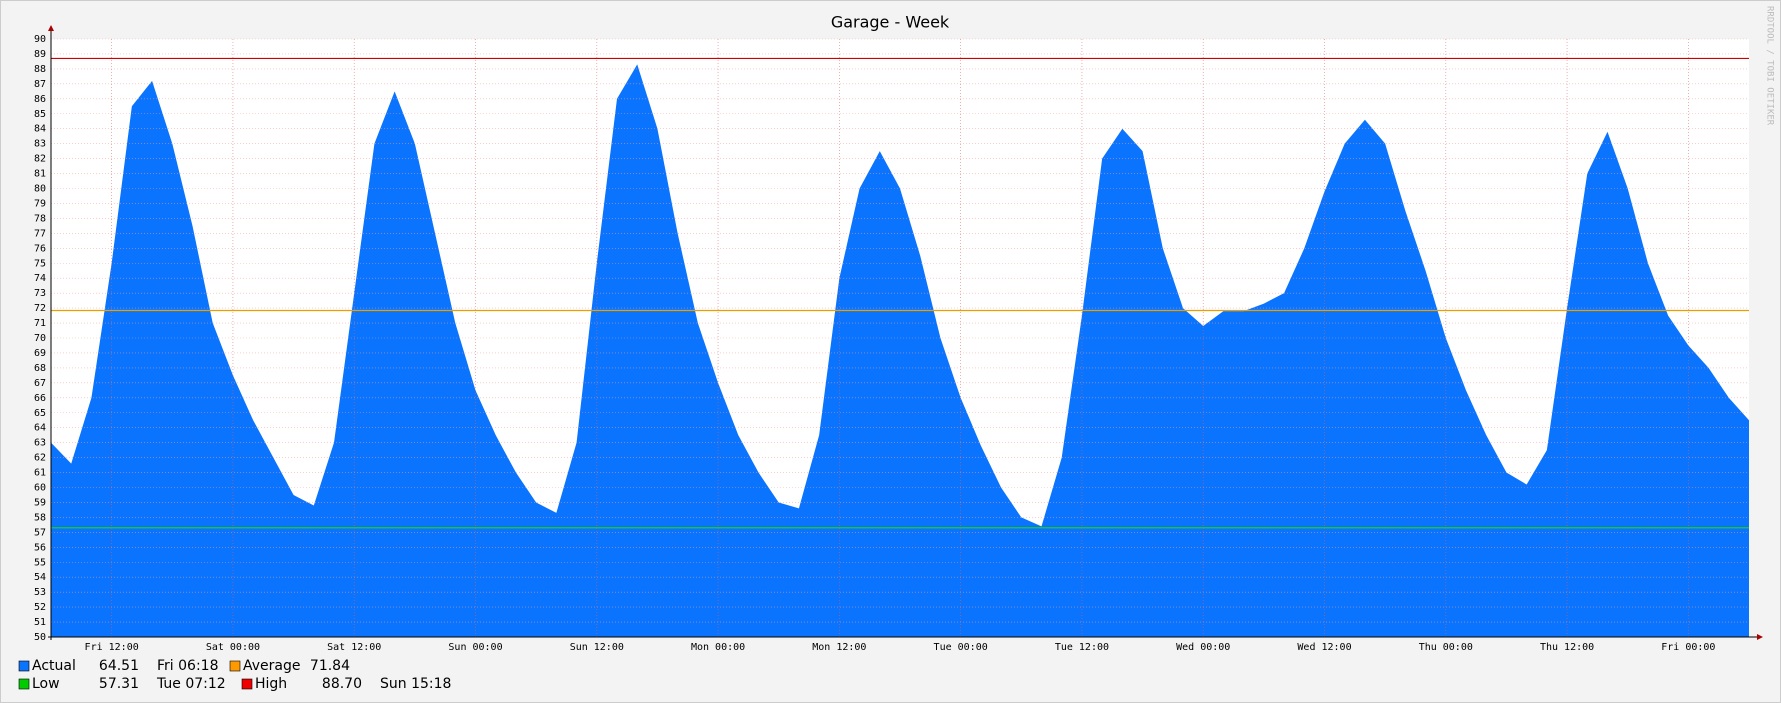 The image size is (1781, 703). Describe the element at coordinates (415, 684) in the screenshot. I see `legend-time: Sun 15:18` at that location.